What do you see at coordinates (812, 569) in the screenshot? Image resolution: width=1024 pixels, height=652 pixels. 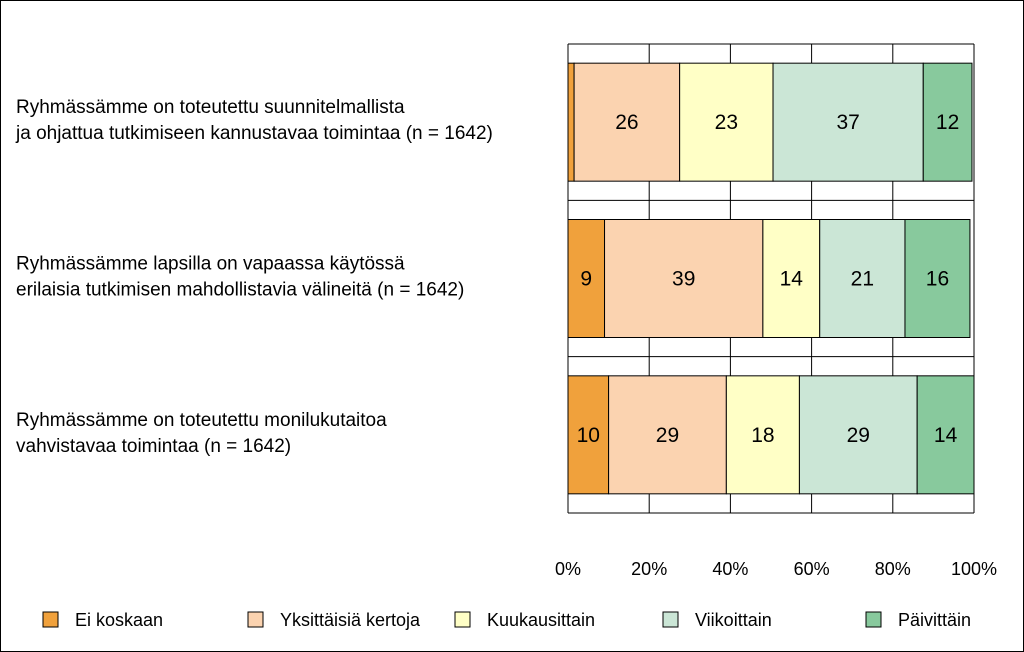 I see `x-tick-label-60: 60%` at bounding box center [812, 569].